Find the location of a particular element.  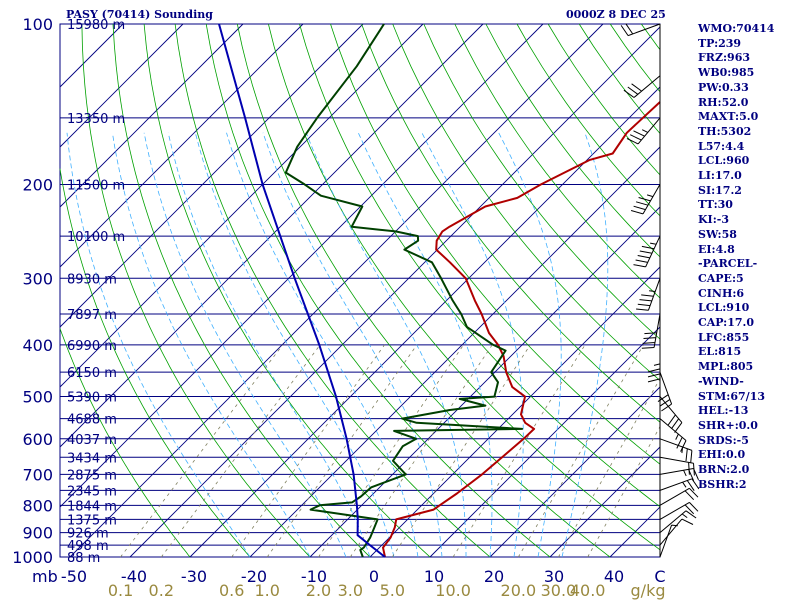

mixing-ratio-tick-label: 1.0 is located at coordinates (266, 590).